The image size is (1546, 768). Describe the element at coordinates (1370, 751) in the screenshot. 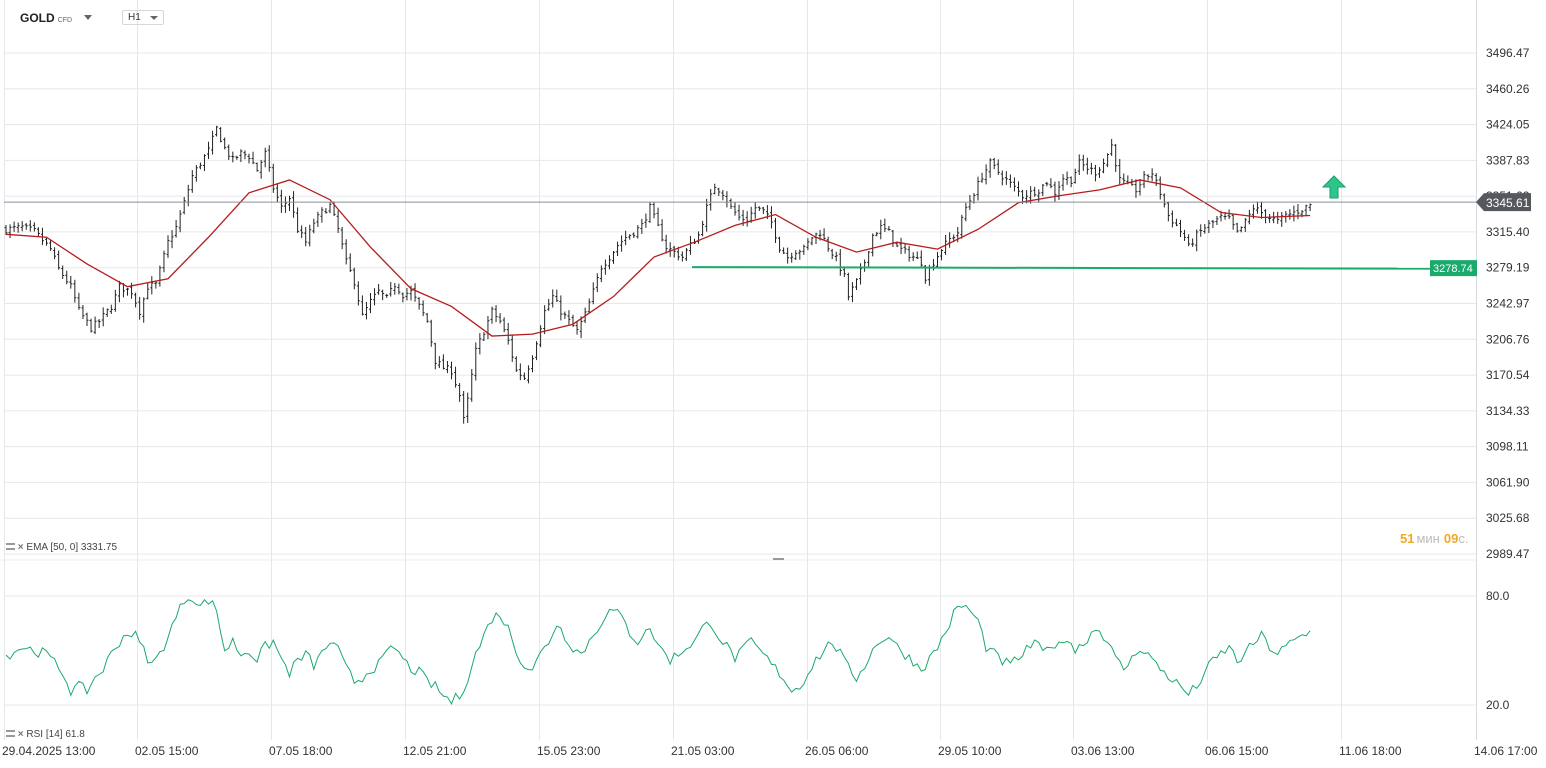

I see `x-tick-label: 11.06 18:00` at that location.